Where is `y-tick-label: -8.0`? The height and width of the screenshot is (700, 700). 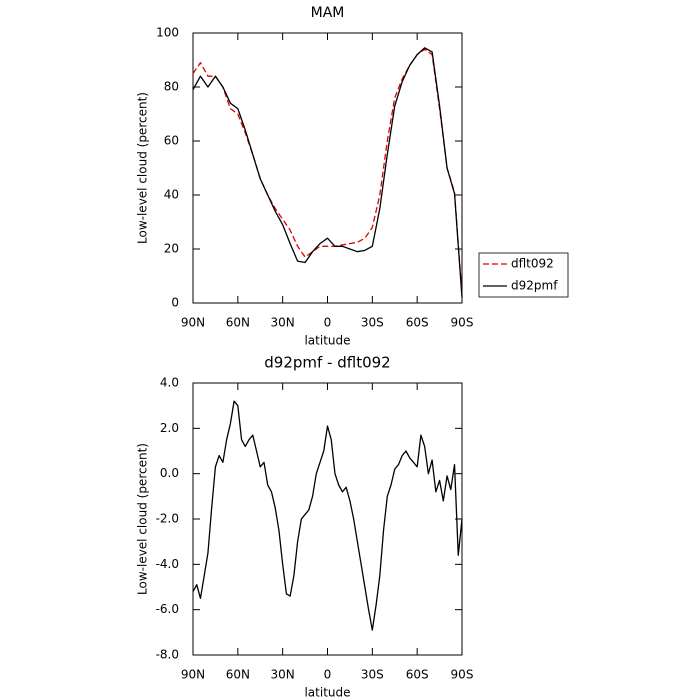
y-tick-label: -8.0 is located at coordinates (167, 655).